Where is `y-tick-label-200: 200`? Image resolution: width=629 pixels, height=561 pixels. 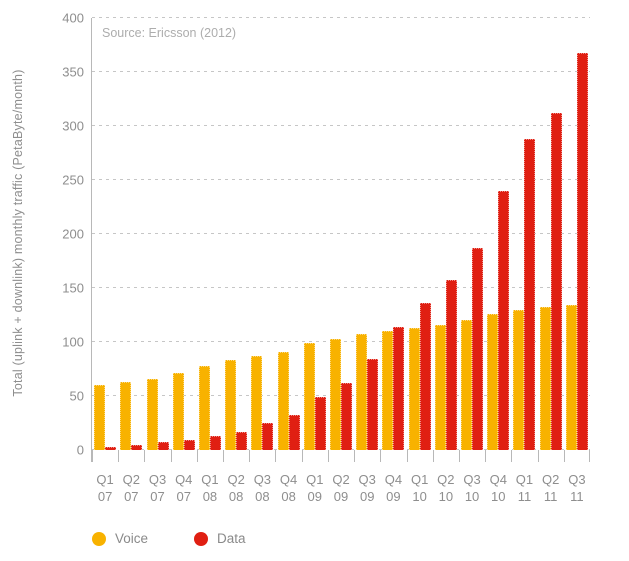 y-tick-label-200: 200 is located at coordinates (73, 234).